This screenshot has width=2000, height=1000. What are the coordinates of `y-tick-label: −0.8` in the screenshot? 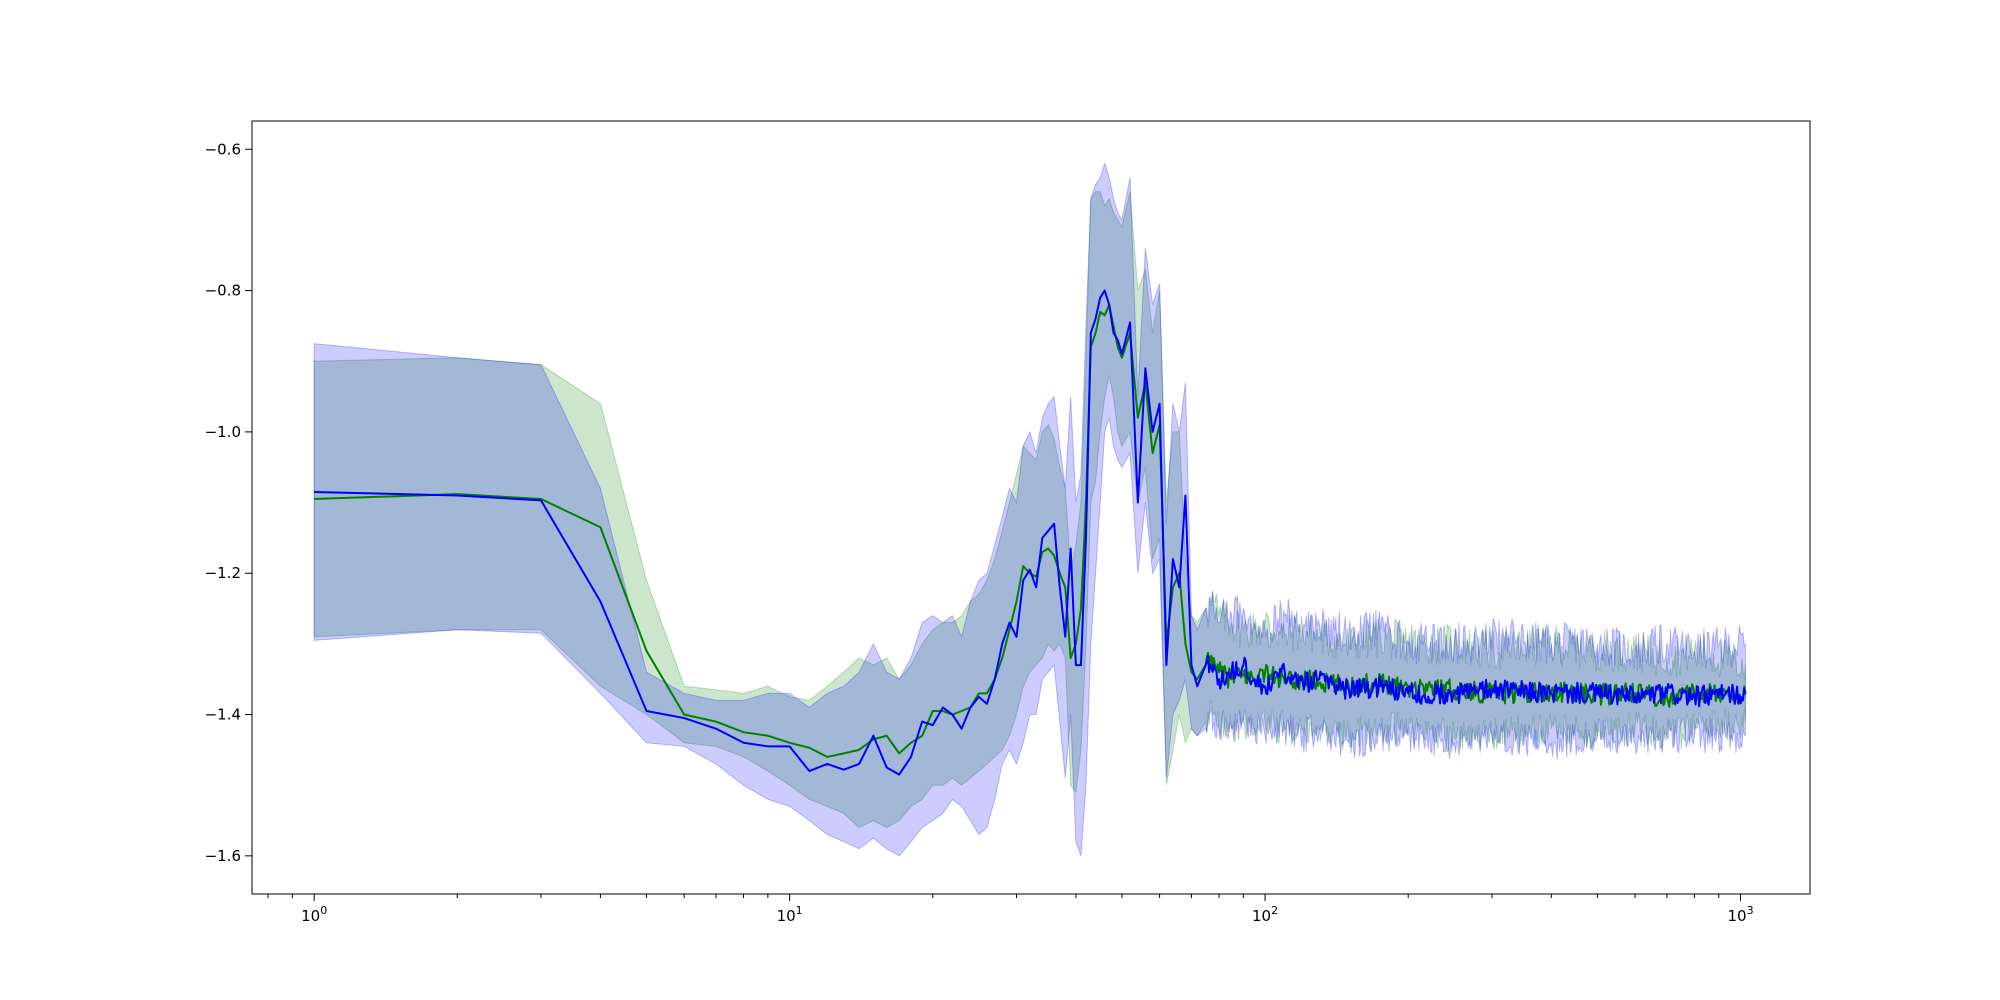 It's located at (223, 291).